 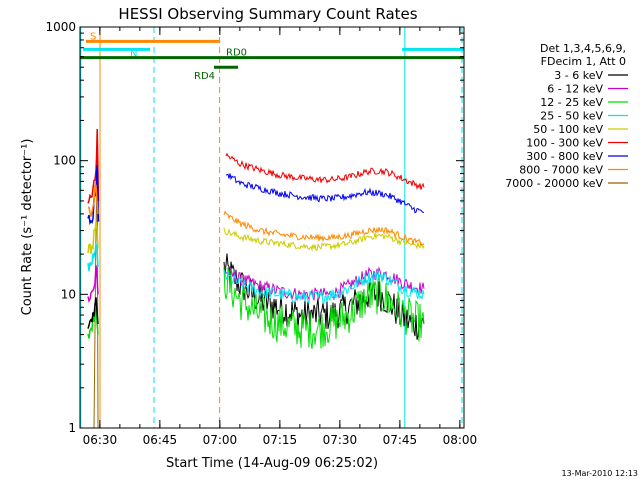 What do you see at coordinates (272, 463) in the screenshot?
I see `x-axis-label: Start Time (14-Aug-09 06:25:02)` at bounding box center [272, 463].